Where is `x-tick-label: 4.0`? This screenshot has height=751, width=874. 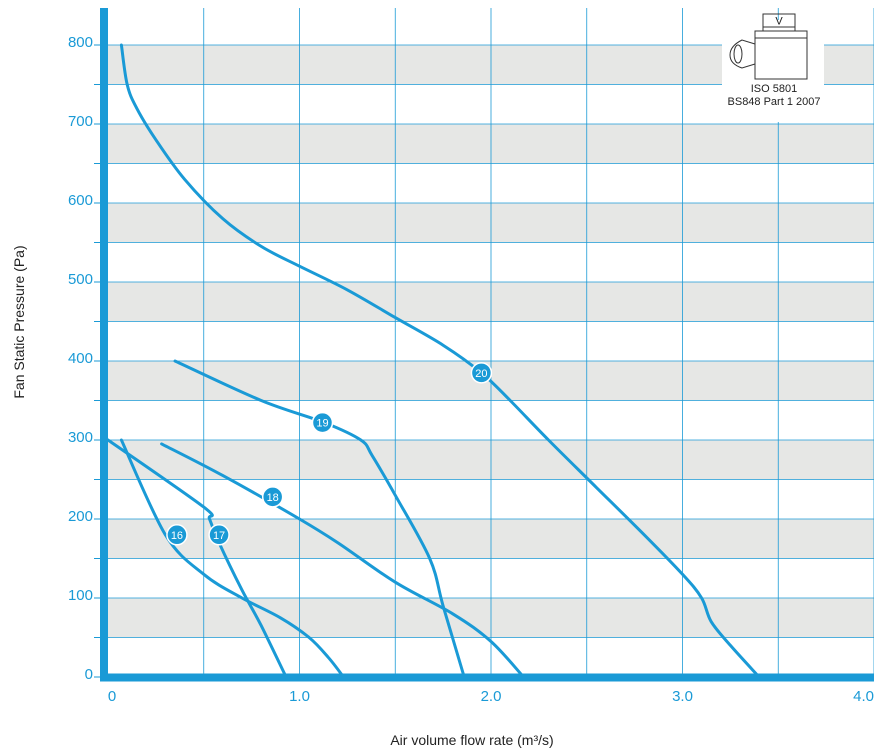
x-tick-label: 4.0 is located at coordinates (863, 696).